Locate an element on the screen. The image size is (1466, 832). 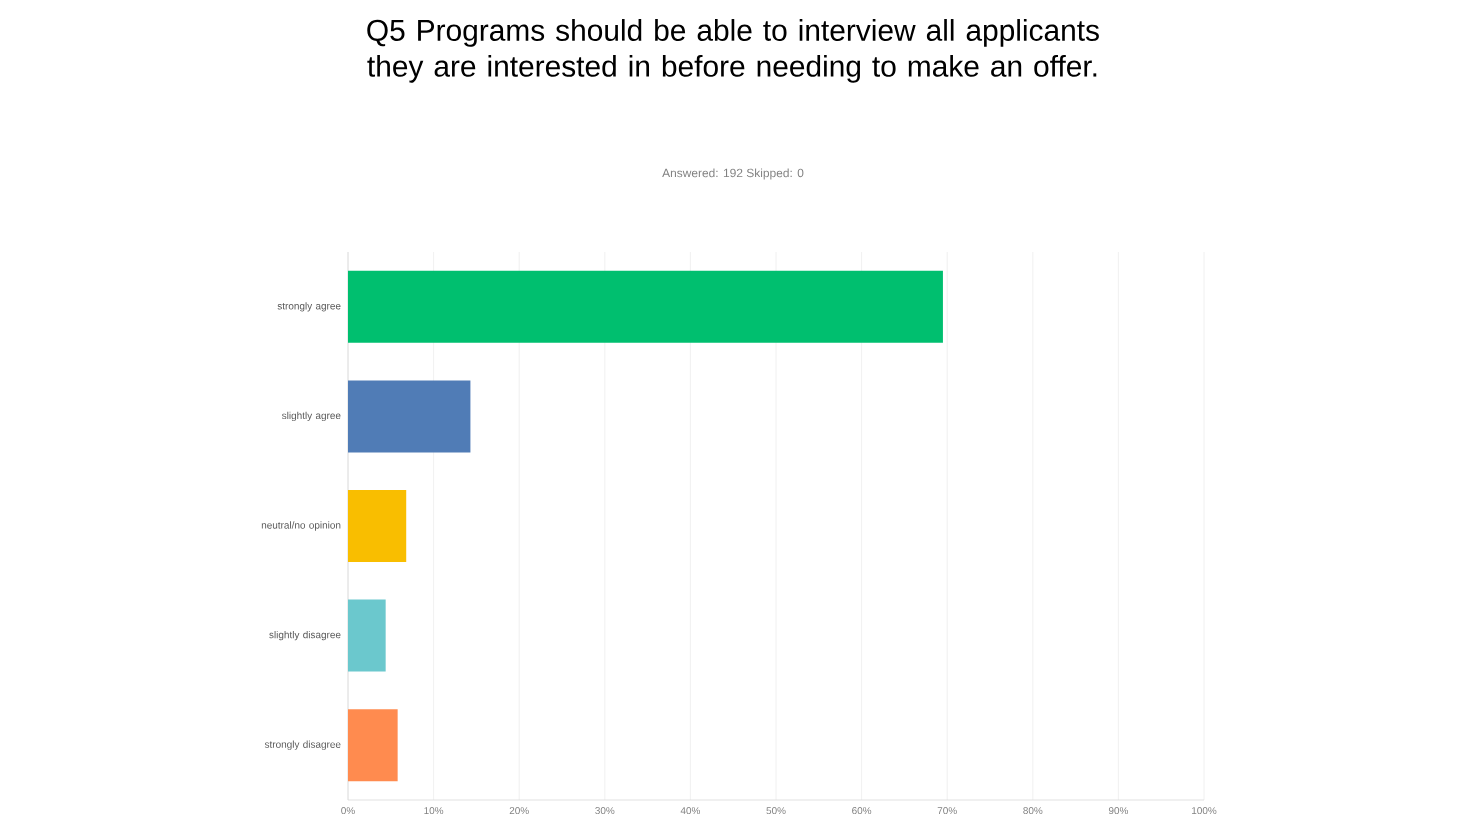
chart-title: Q5 Programs should be able to interview all applicants they are interested in before needing to make an offer. is located at coordinates (733, 51).